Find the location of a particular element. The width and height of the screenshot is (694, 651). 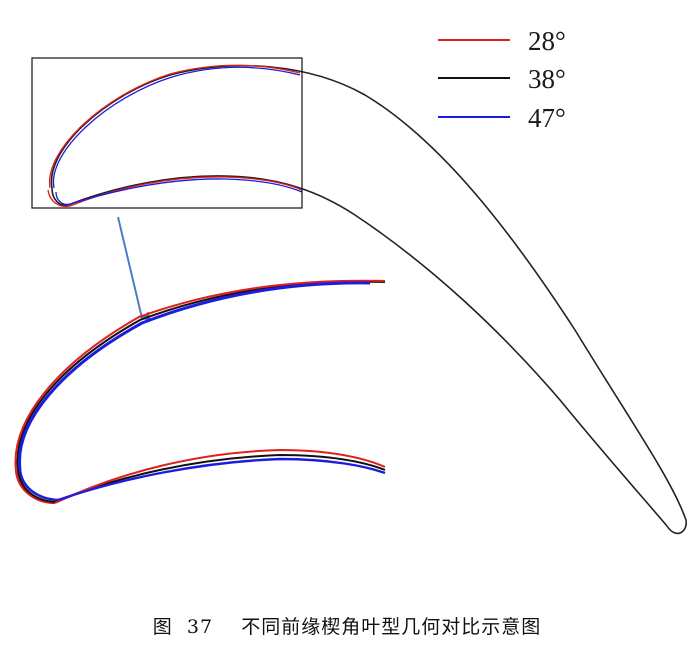

magnified-suction-blue is located at coordinates (194, 376).